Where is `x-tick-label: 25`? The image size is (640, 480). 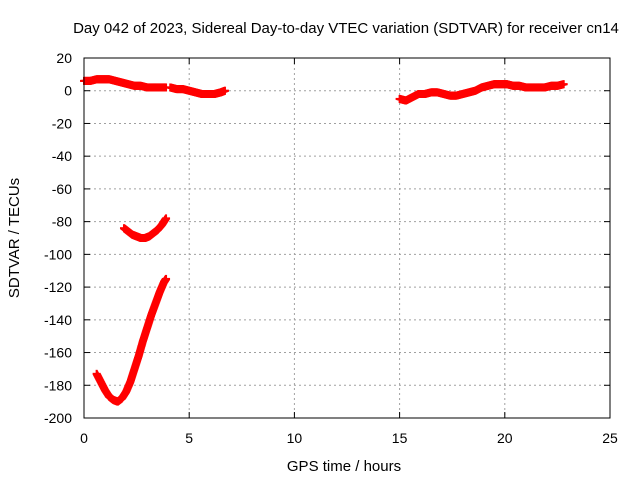
x-tick-label: 25 is located at coordinates (610, 438).